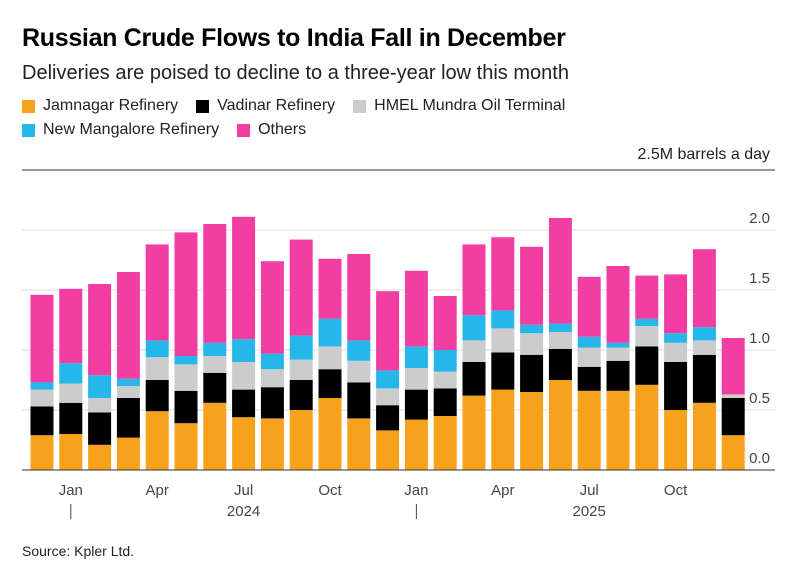 Image resolution: width=800 pixels, height=581 pixels. What do you see at coordinates (271, 130) in the screenshot?
I see `legend-item-others: Others` at bounding box center [271, 130].